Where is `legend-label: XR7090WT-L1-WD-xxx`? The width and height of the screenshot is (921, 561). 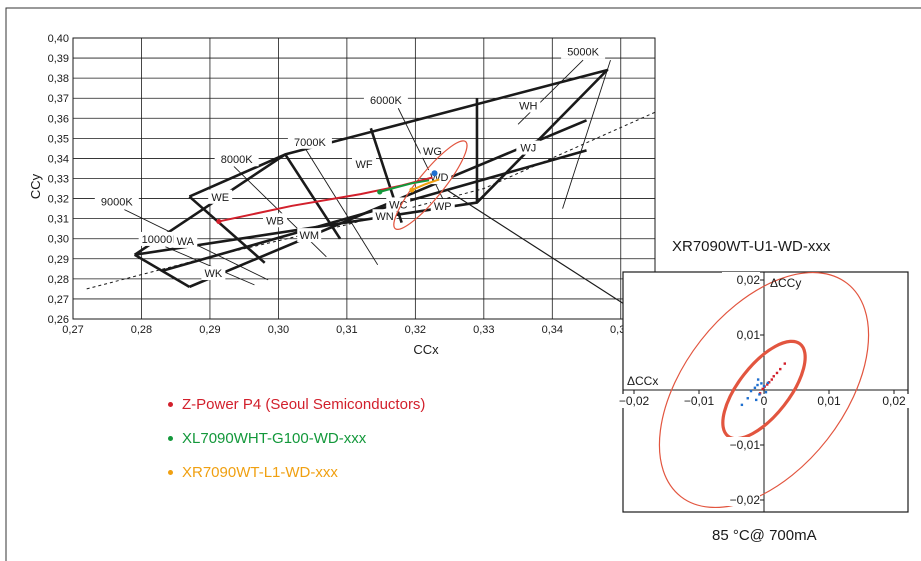 legend-label: XR7090WT-L1-WD-xxx is located at coordinates (260, 472).